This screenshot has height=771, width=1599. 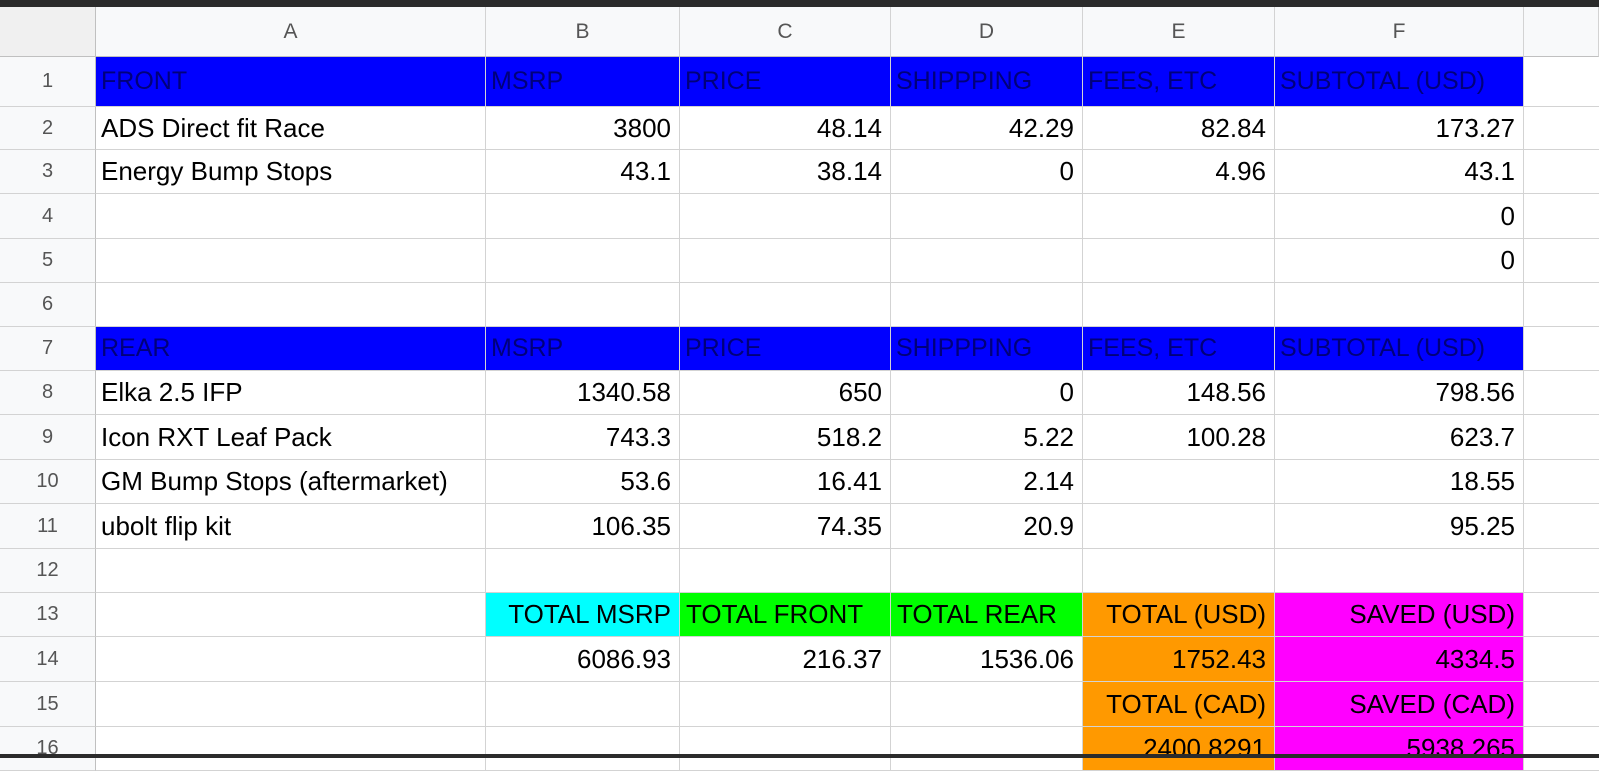 What do you see at coordinates (291, 437) in the screenshot?
I see `cell-a9: Icon RXT Leaf Pack` at bounding box center [291, 437].